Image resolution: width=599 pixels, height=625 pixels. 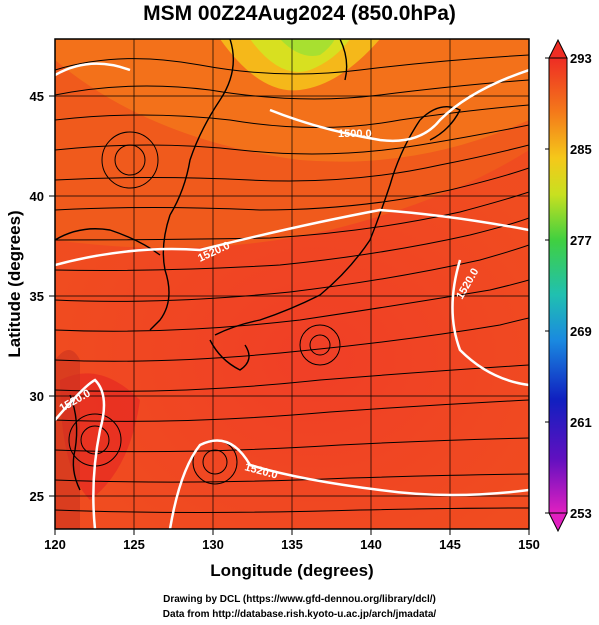 What do you see at coordinates (37, 196) in the screenshot?
I see `y-tick-label: 40` at bounding box center [37, 196].